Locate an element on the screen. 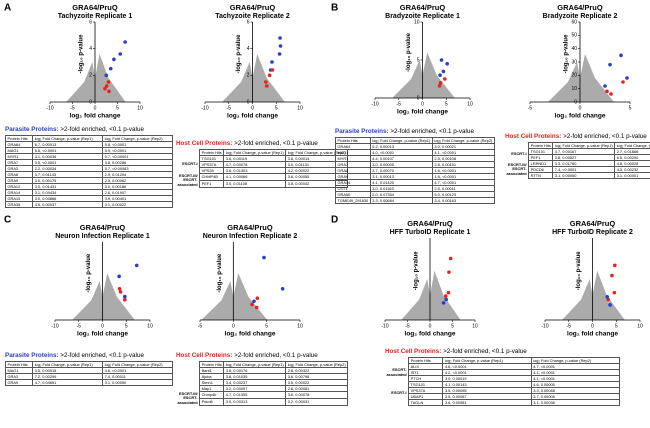 The image size is (650, 428). plot-title: Bradyzoite Replicate 1 is located at coordinates (422, 16).